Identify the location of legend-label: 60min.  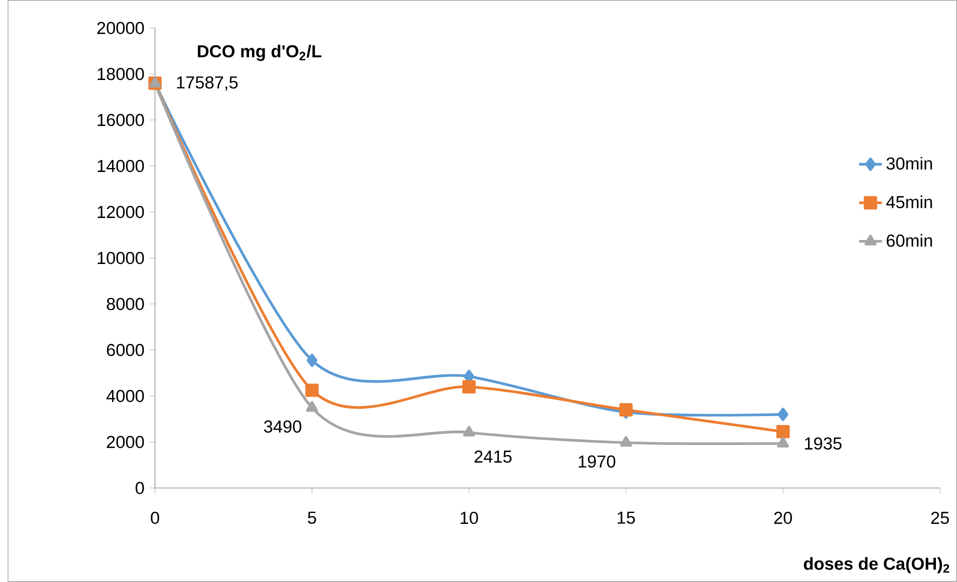
(909, 240).